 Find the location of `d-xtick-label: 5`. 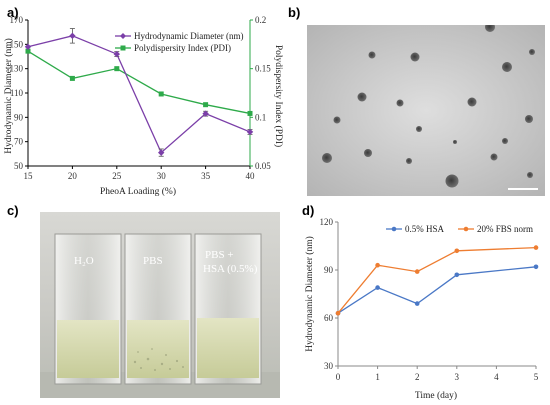

d-xtick-label: 5 is located at coordinates (536, 377).